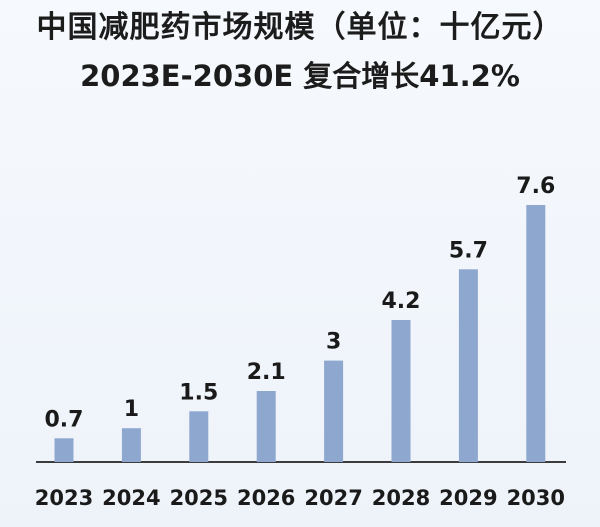  Describe the element at coordinates (266, 498) in the screenshot. I see `x-tick-label-2026: 2026` at that location.